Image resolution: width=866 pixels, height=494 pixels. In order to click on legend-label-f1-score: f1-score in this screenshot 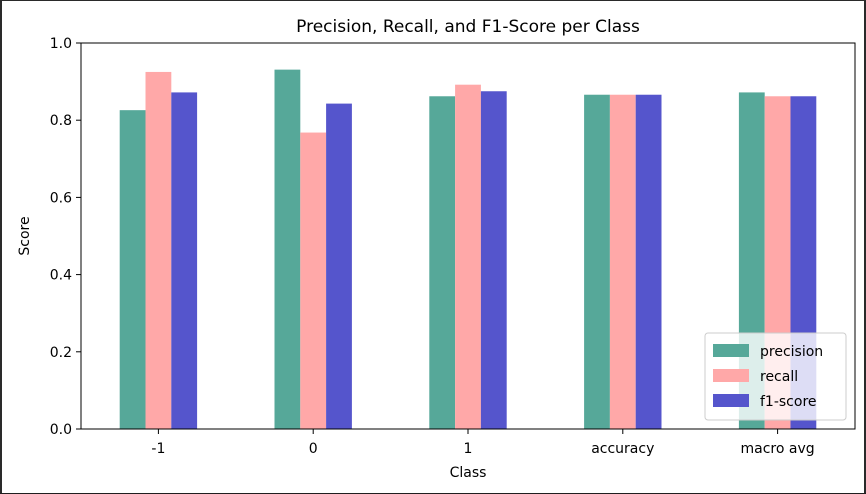, I will do `click(788, 402)`.